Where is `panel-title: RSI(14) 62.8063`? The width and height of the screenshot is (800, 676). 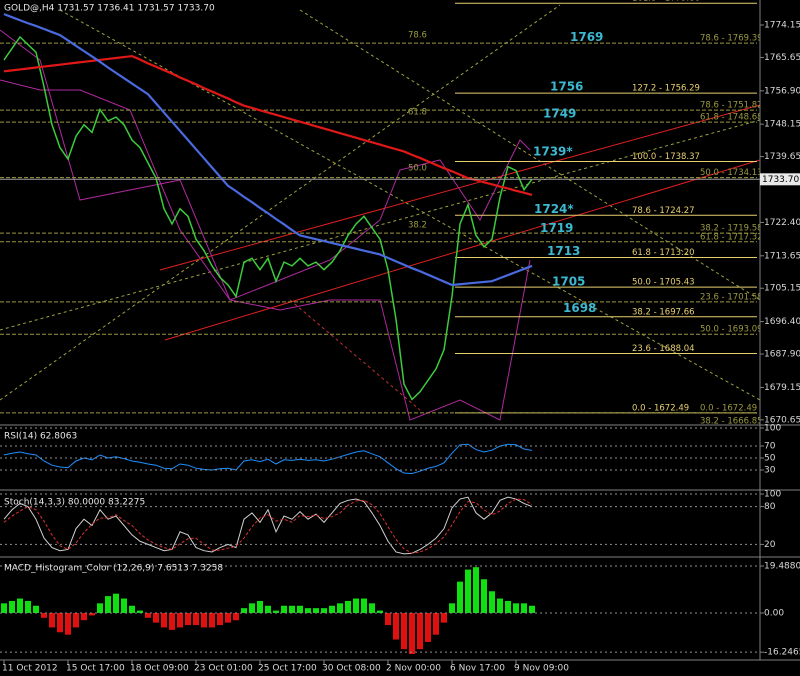
panel-title: RSI(14) 62.8063 is located at coordinates (40, 437).